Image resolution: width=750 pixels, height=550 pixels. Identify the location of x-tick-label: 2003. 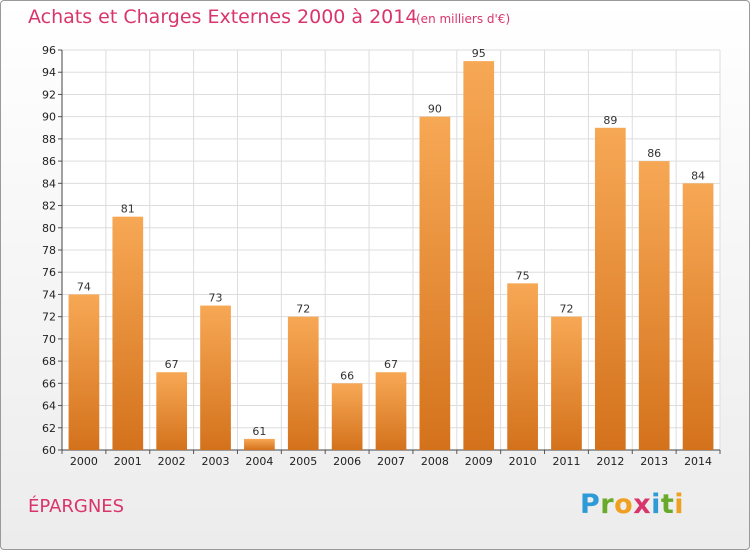
(216, 461).